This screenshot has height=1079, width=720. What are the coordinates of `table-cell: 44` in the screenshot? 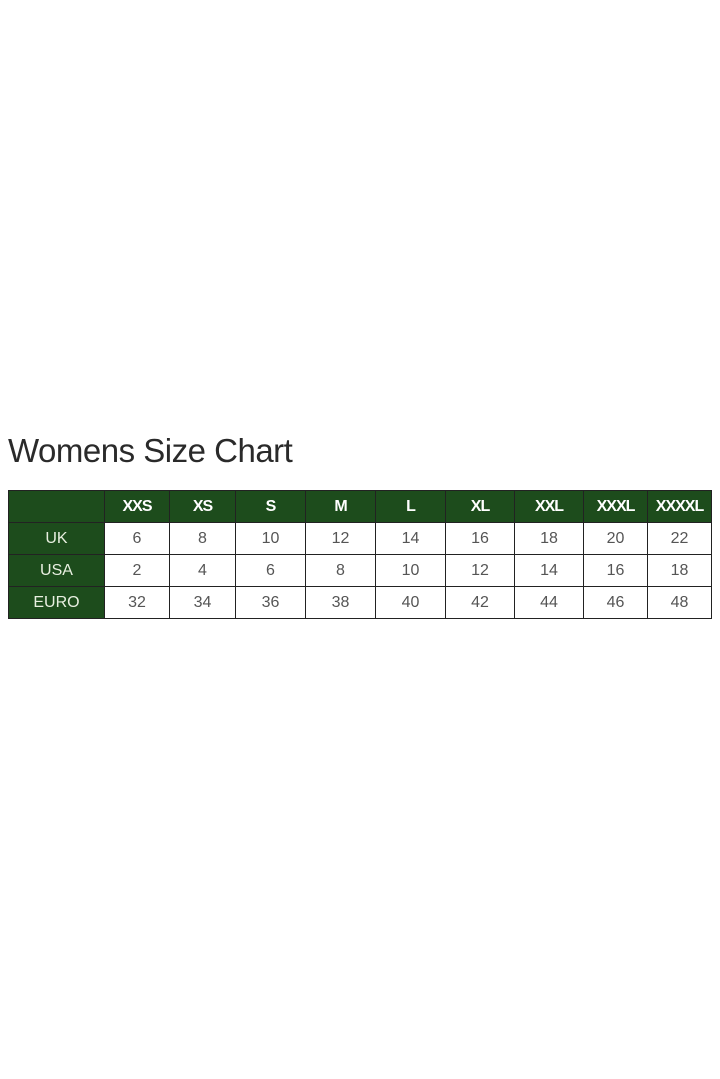 It's located at (549, 602).